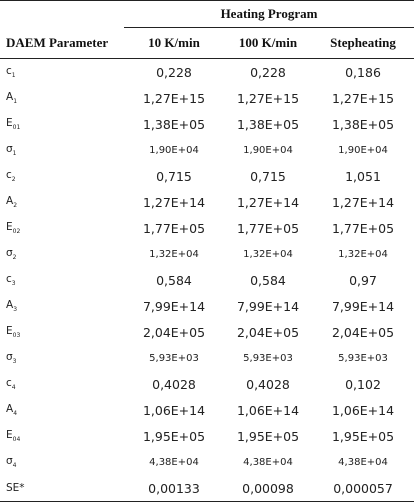 The image size is (414, 502). Describe the element at coordinates (207, 228) in the screenshot. I see `table-row: E02 1,77E+05 1,77E+05 1,77E+05` at that location.